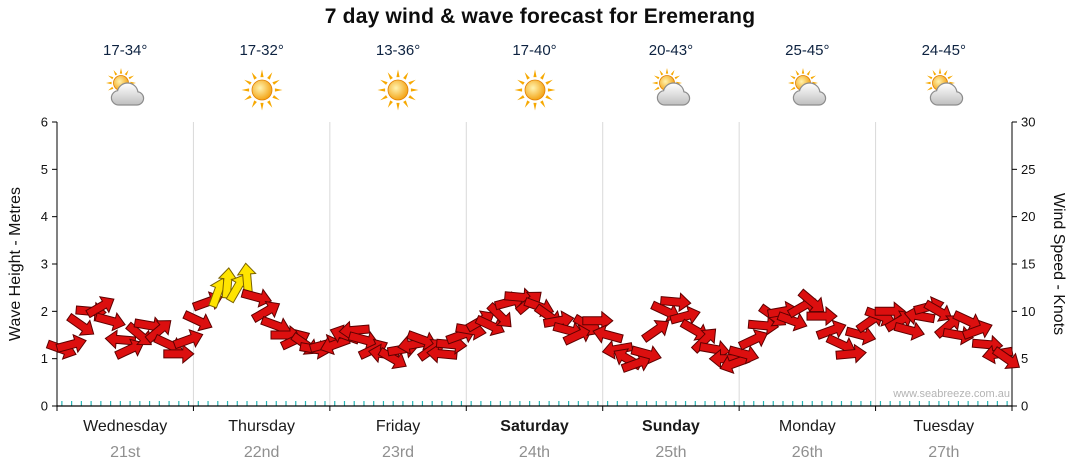 The width and height of the screenshot is (1080, 475). I want to click on day-name-label: Monday, so click(807, 426).